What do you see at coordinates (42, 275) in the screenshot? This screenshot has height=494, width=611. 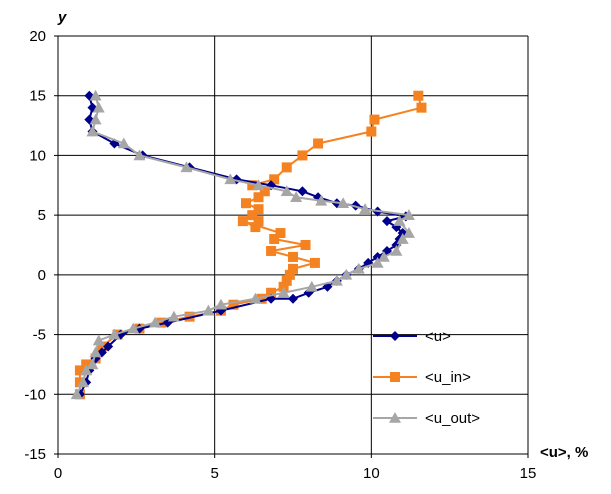 I see `y-tick-label: 0` at bounding box center [42, 275].